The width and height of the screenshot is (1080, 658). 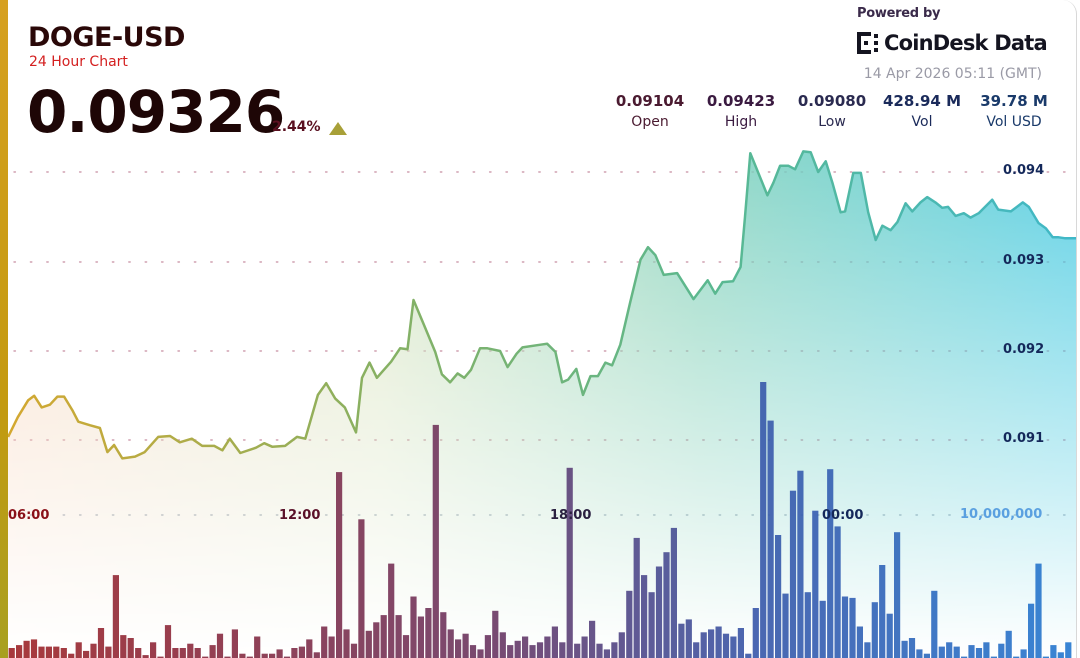 What do you see at coordinates (952, 74) in the screenshot?
I see `timestamp: 14 Apr 2026 05:11 (GMT)` at bounding box center [952, 74].